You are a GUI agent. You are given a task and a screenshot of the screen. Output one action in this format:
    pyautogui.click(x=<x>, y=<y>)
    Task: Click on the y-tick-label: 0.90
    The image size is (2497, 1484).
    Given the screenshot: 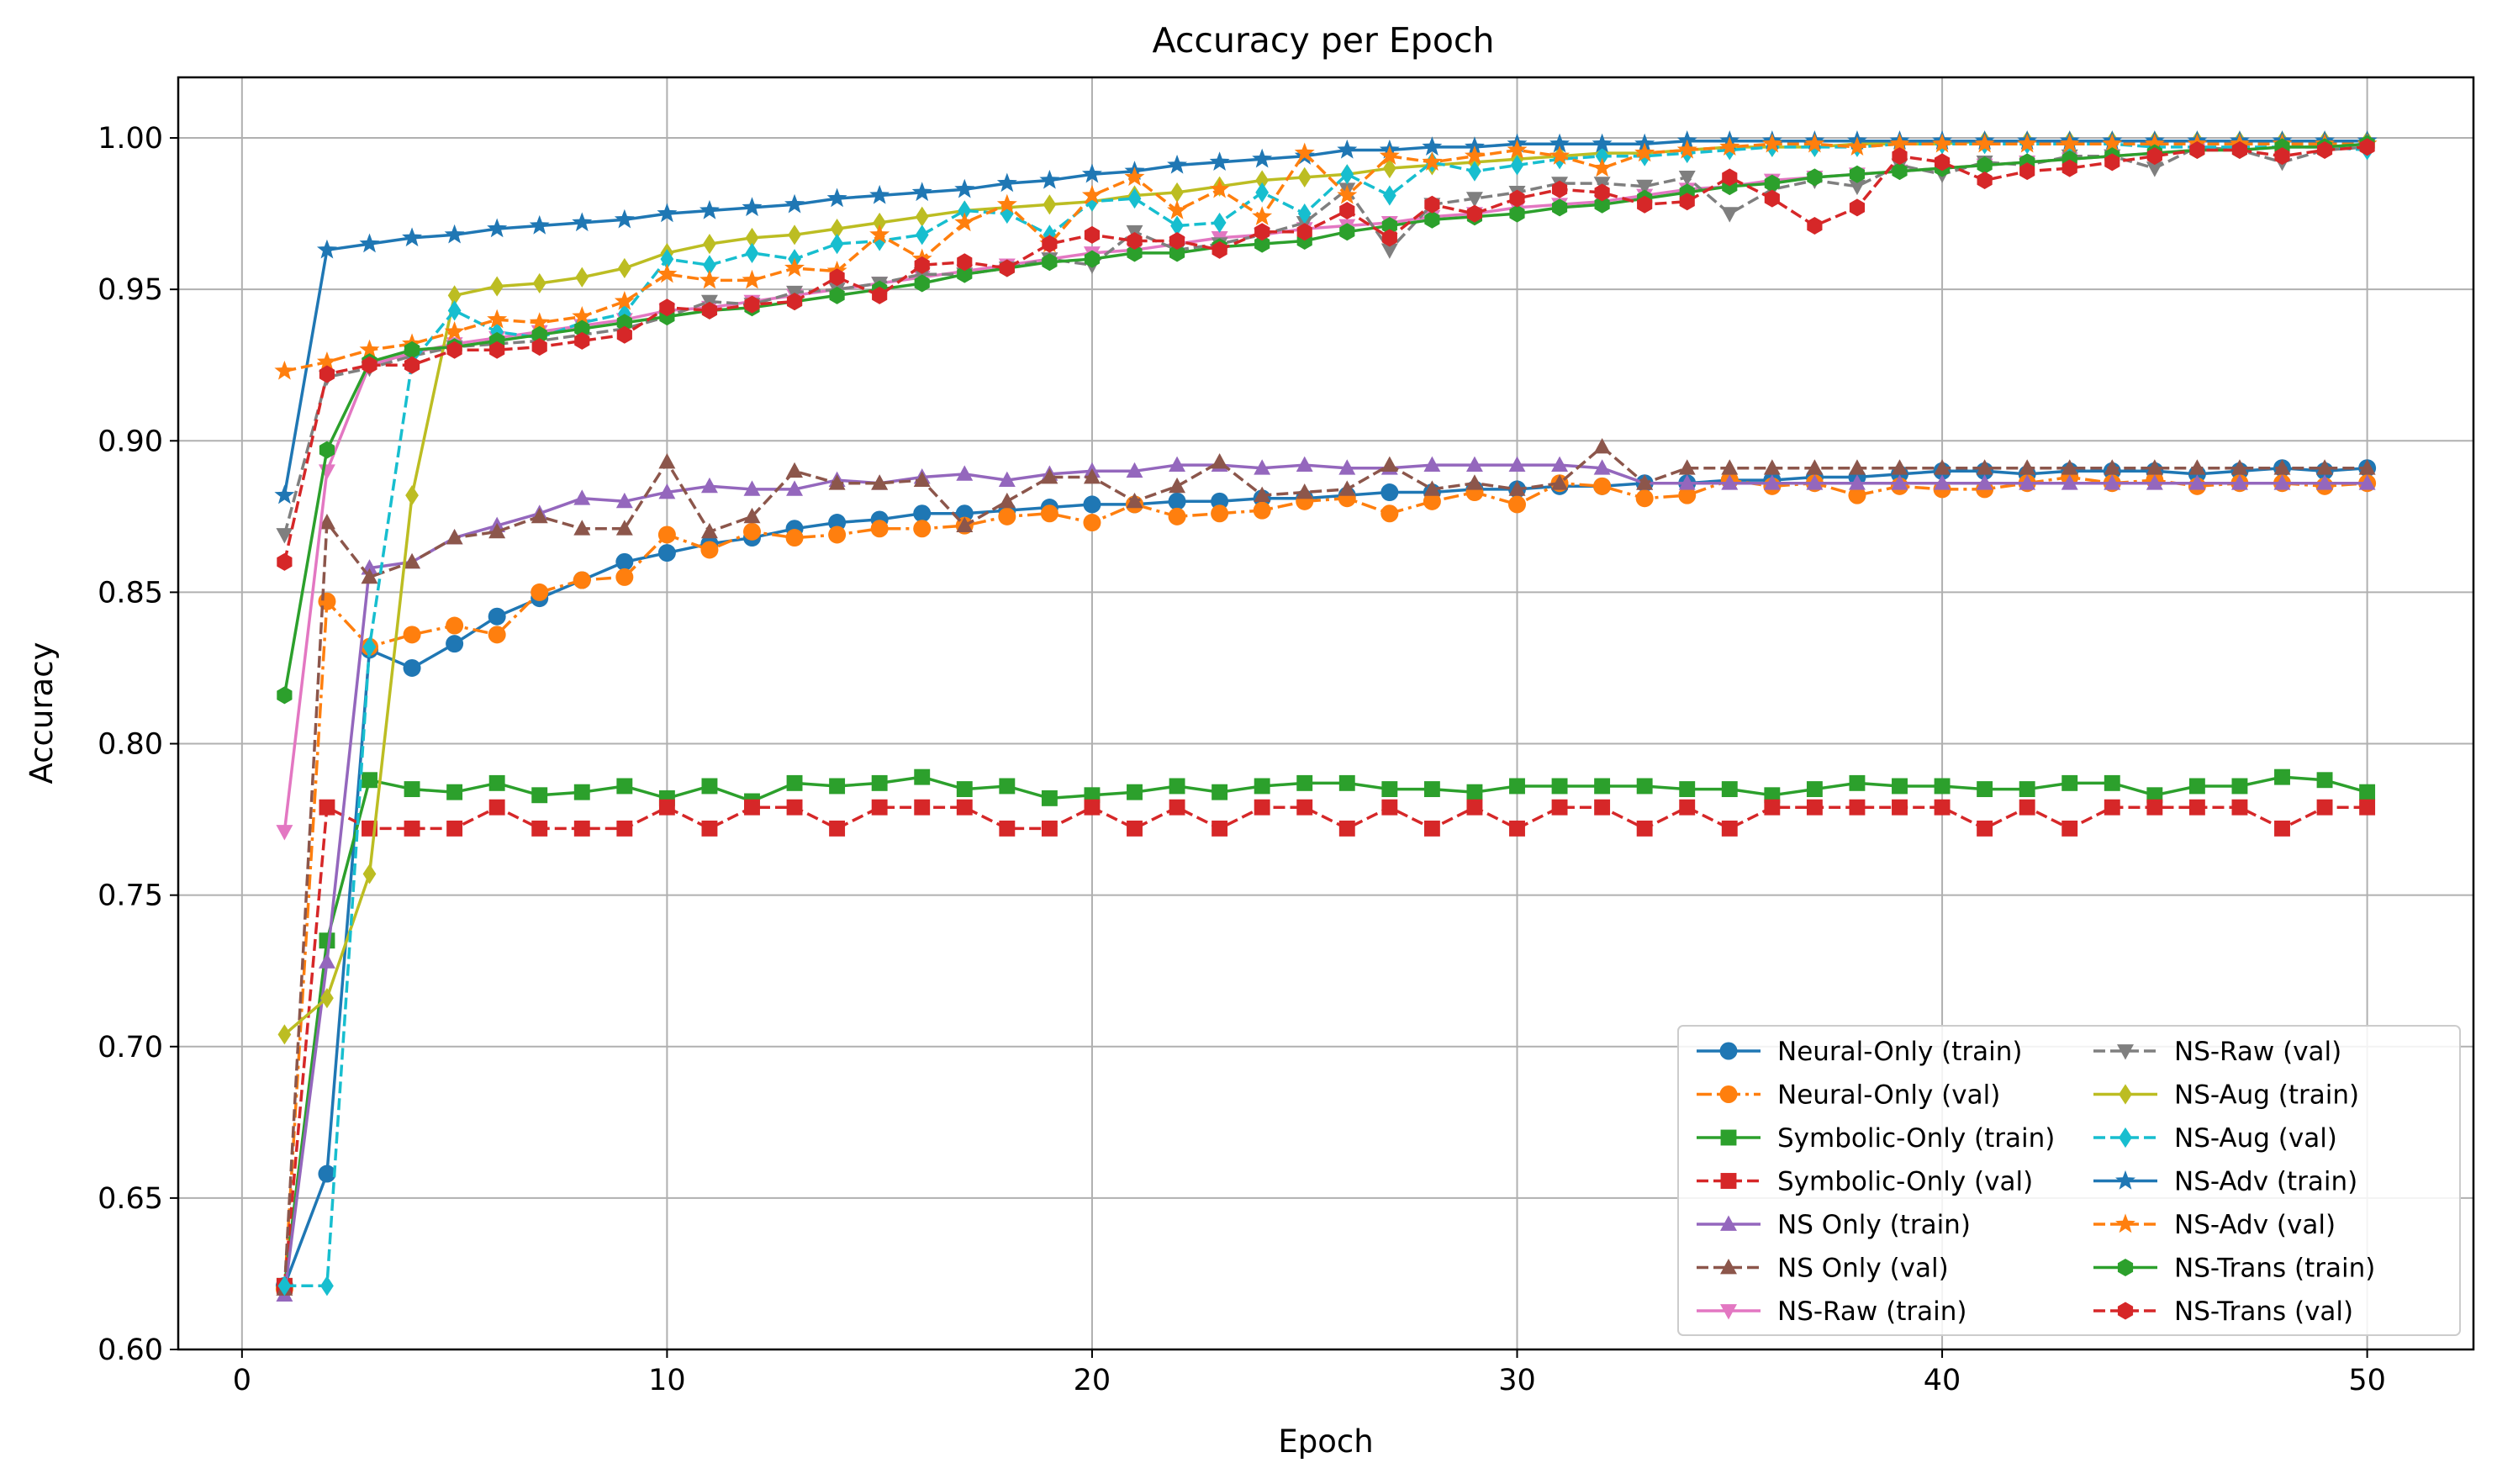 What is the action you would take?
    pyautogui.click(x=130, y=441)
    